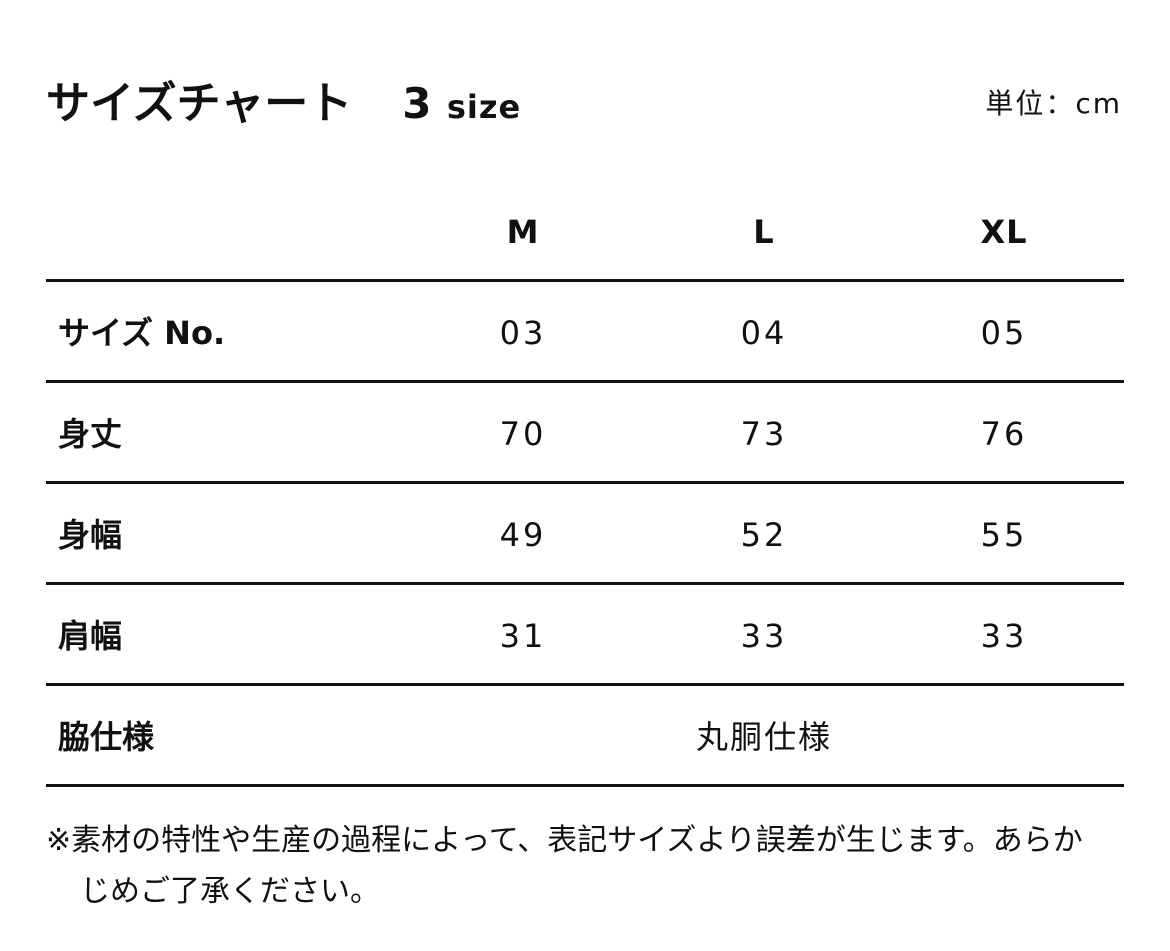 The height and width of the screenshot is (951, 1170). What do you see at coordinates (764, 434) in the screenshot?
I see `table-cell: 73` at bounding box center [764, 434].